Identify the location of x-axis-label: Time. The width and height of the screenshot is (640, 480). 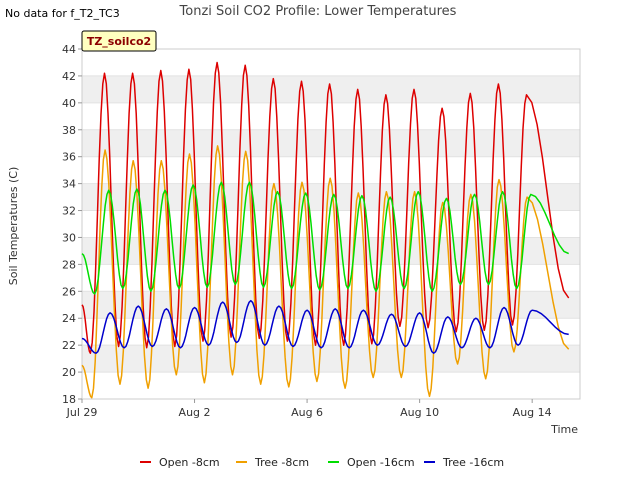
(564, 429).